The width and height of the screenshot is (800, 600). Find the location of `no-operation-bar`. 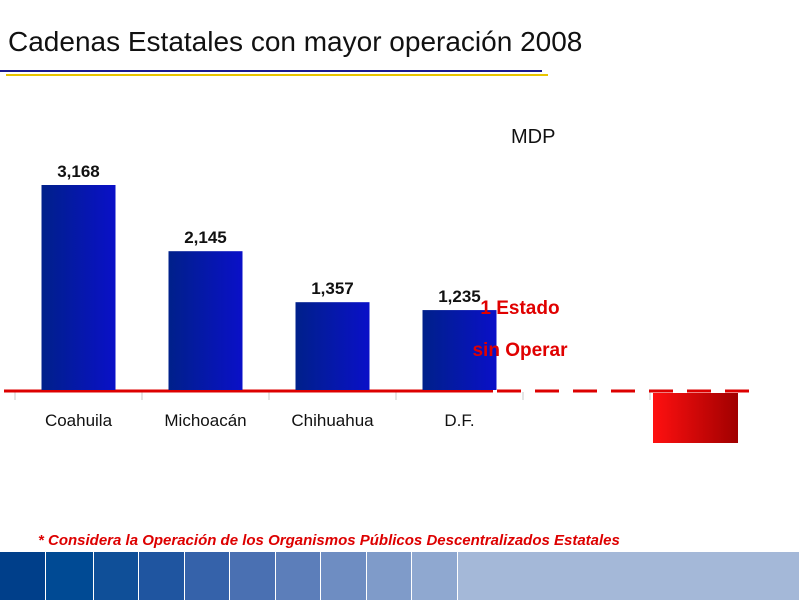

no-operation-bar is located at coordinates (695, 418).